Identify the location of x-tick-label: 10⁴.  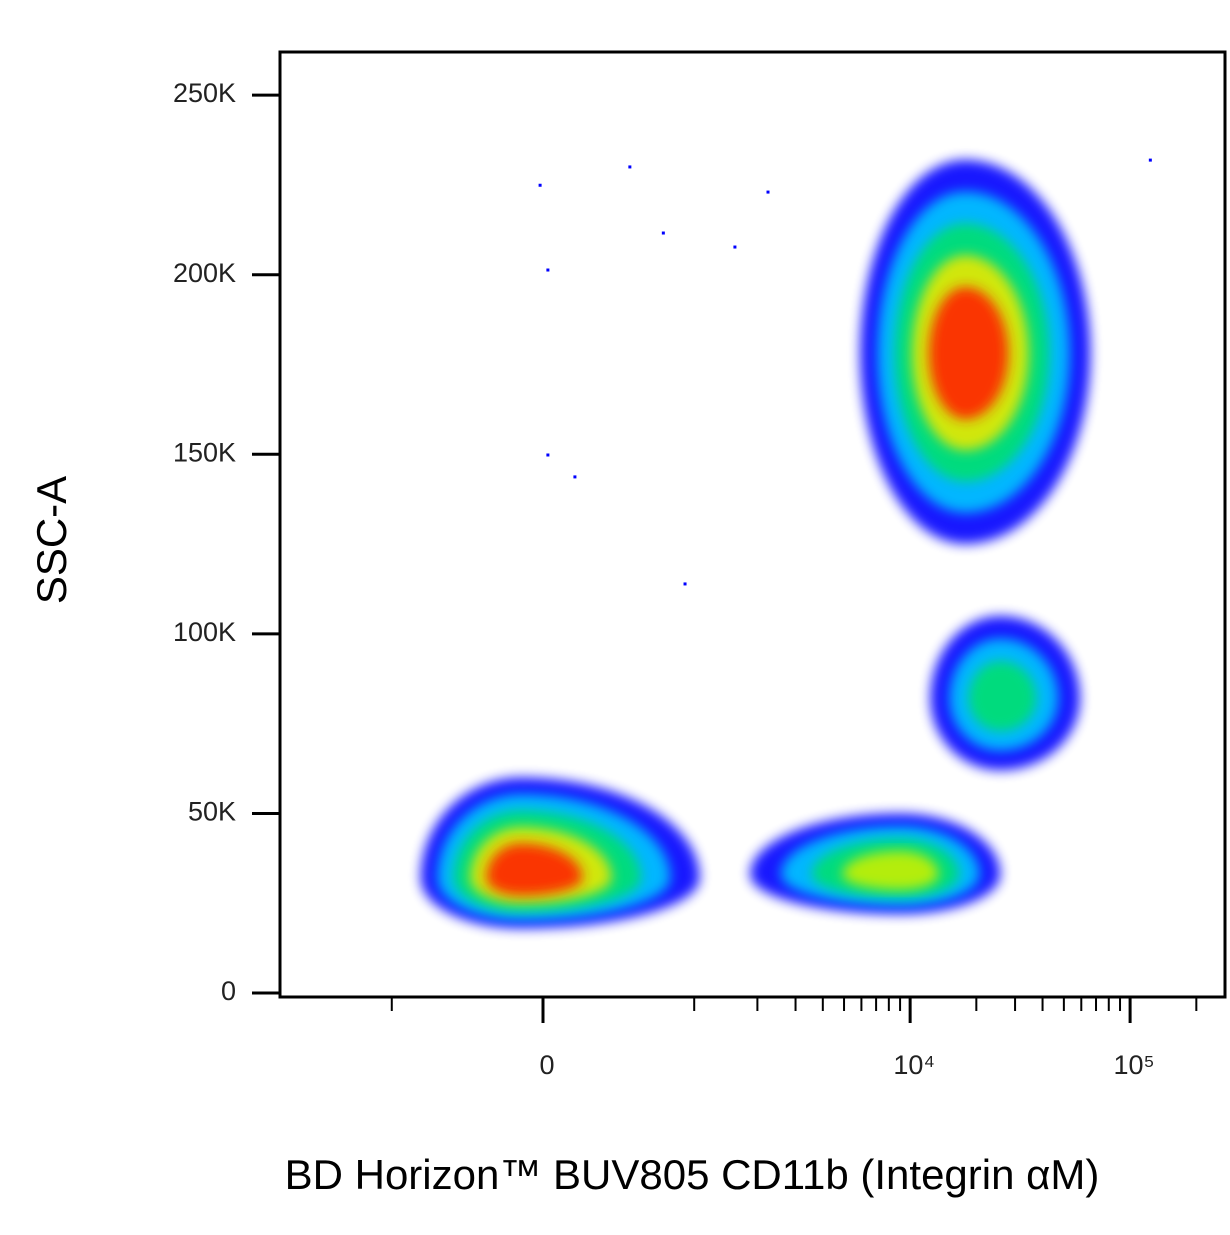
(914, 1065).